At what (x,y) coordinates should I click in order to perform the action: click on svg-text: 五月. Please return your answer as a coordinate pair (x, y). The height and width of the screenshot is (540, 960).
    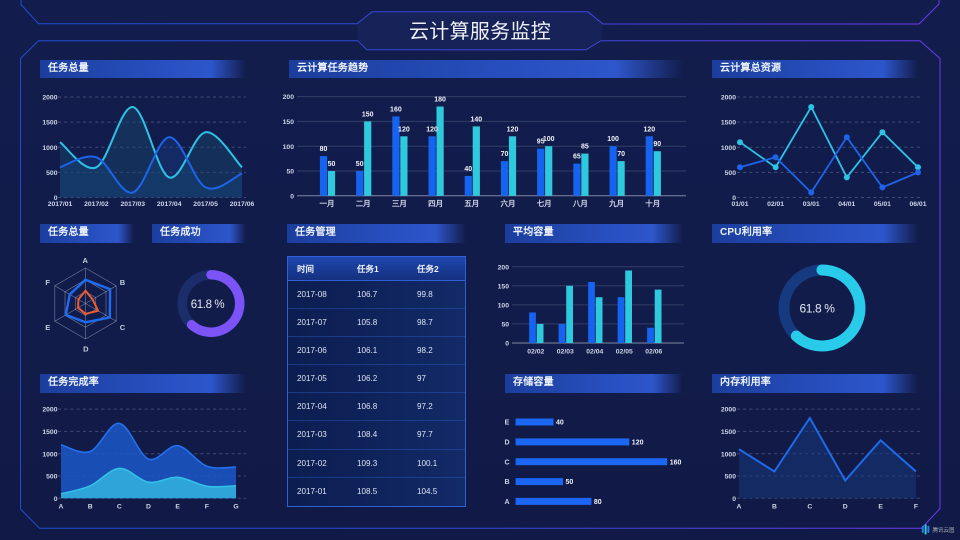
    Looking at the image, I should click on (471, 203).